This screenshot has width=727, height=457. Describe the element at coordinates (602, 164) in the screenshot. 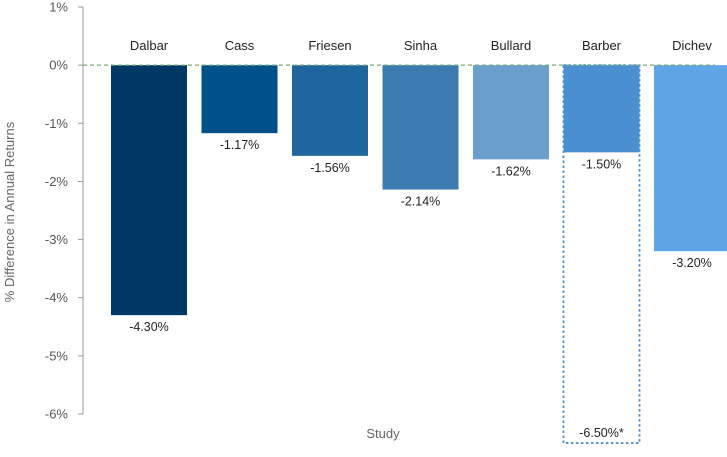

I see `data-label: -1.50%` at that location.